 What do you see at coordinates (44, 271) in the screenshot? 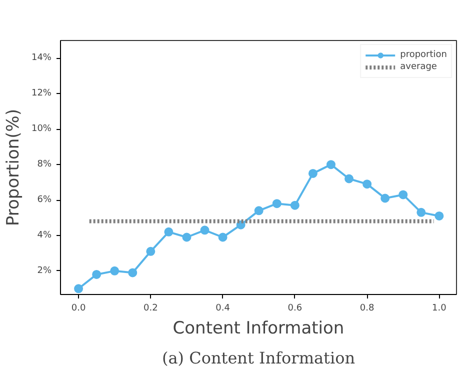
I see `y-tick-label: 2%` at bounding box center [44, 271].